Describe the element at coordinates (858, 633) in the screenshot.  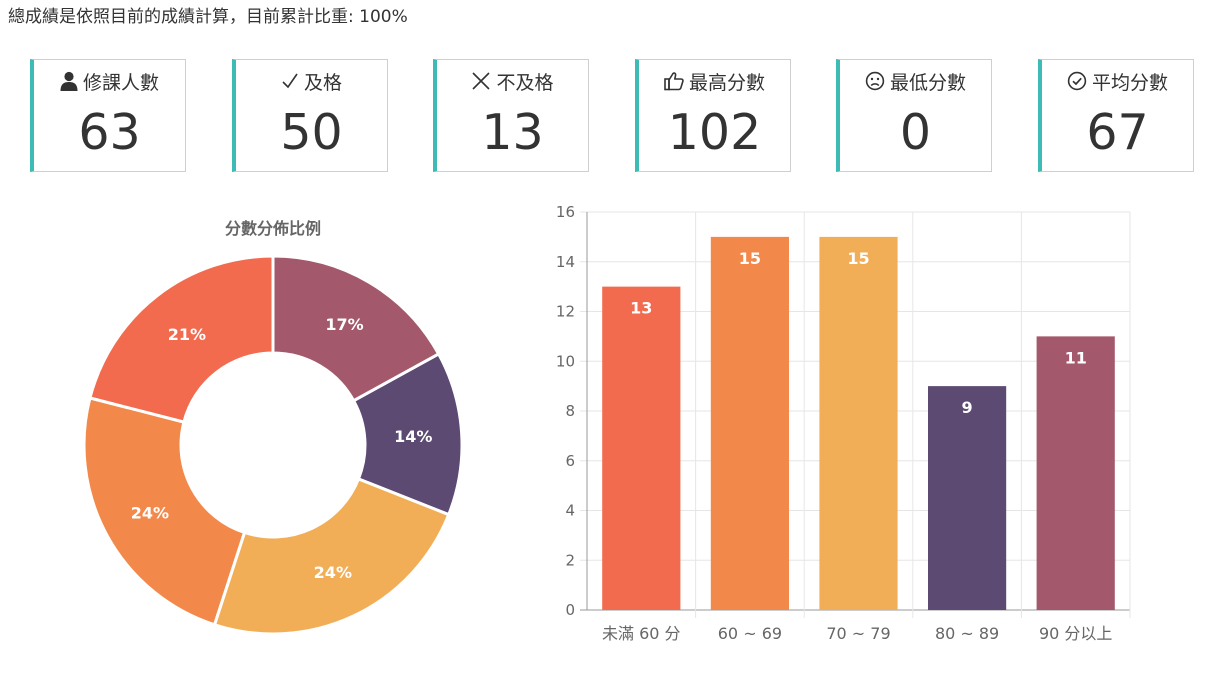
I see `x-tick-label: 70 ~ 79` at that location.